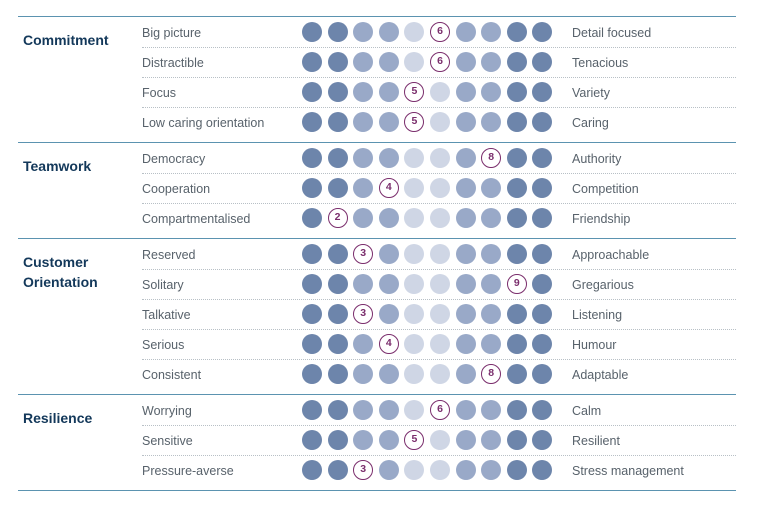  I want to click on trait-scale: 9, so click(427, 284).